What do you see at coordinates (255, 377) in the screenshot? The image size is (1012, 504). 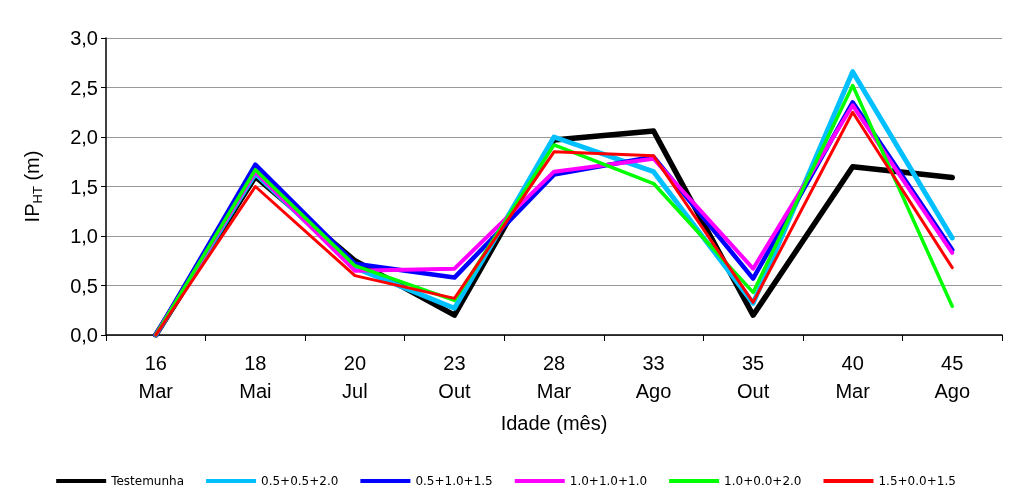 I see `x-tick-label: 18 Mai` at bounding box center [255, 377].